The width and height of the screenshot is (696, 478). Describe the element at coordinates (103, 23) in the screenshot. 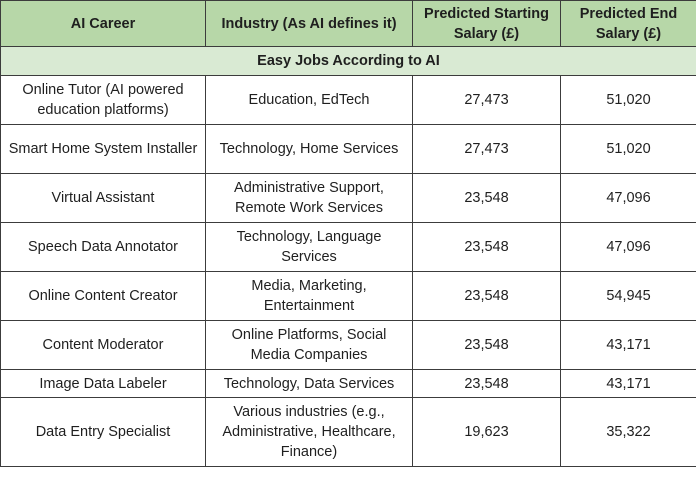

I see `header-ai-career: AI Career` at that location.